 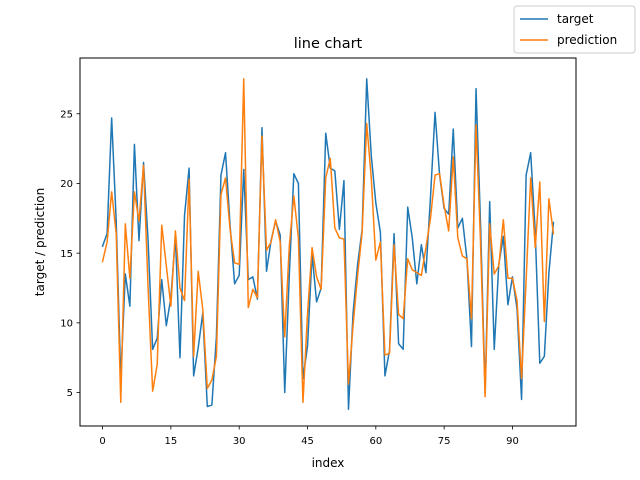 What do you see at coordinates (328, 44) in the screenshot?
I see `chart-title: line chart` at bounding box center [328, 44].